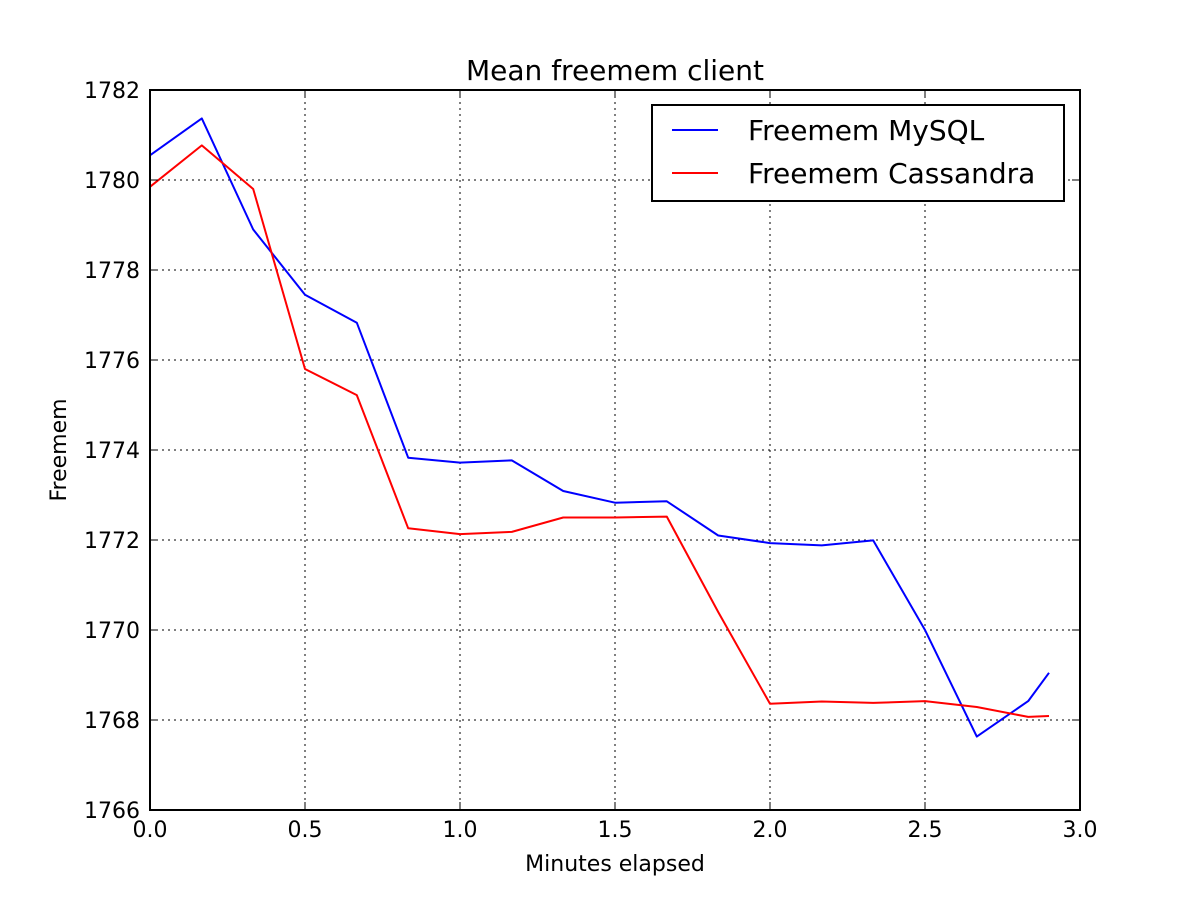 The image size is (1200, 900). I want to click on x-tick-label: 0.5, so click(305, 830).